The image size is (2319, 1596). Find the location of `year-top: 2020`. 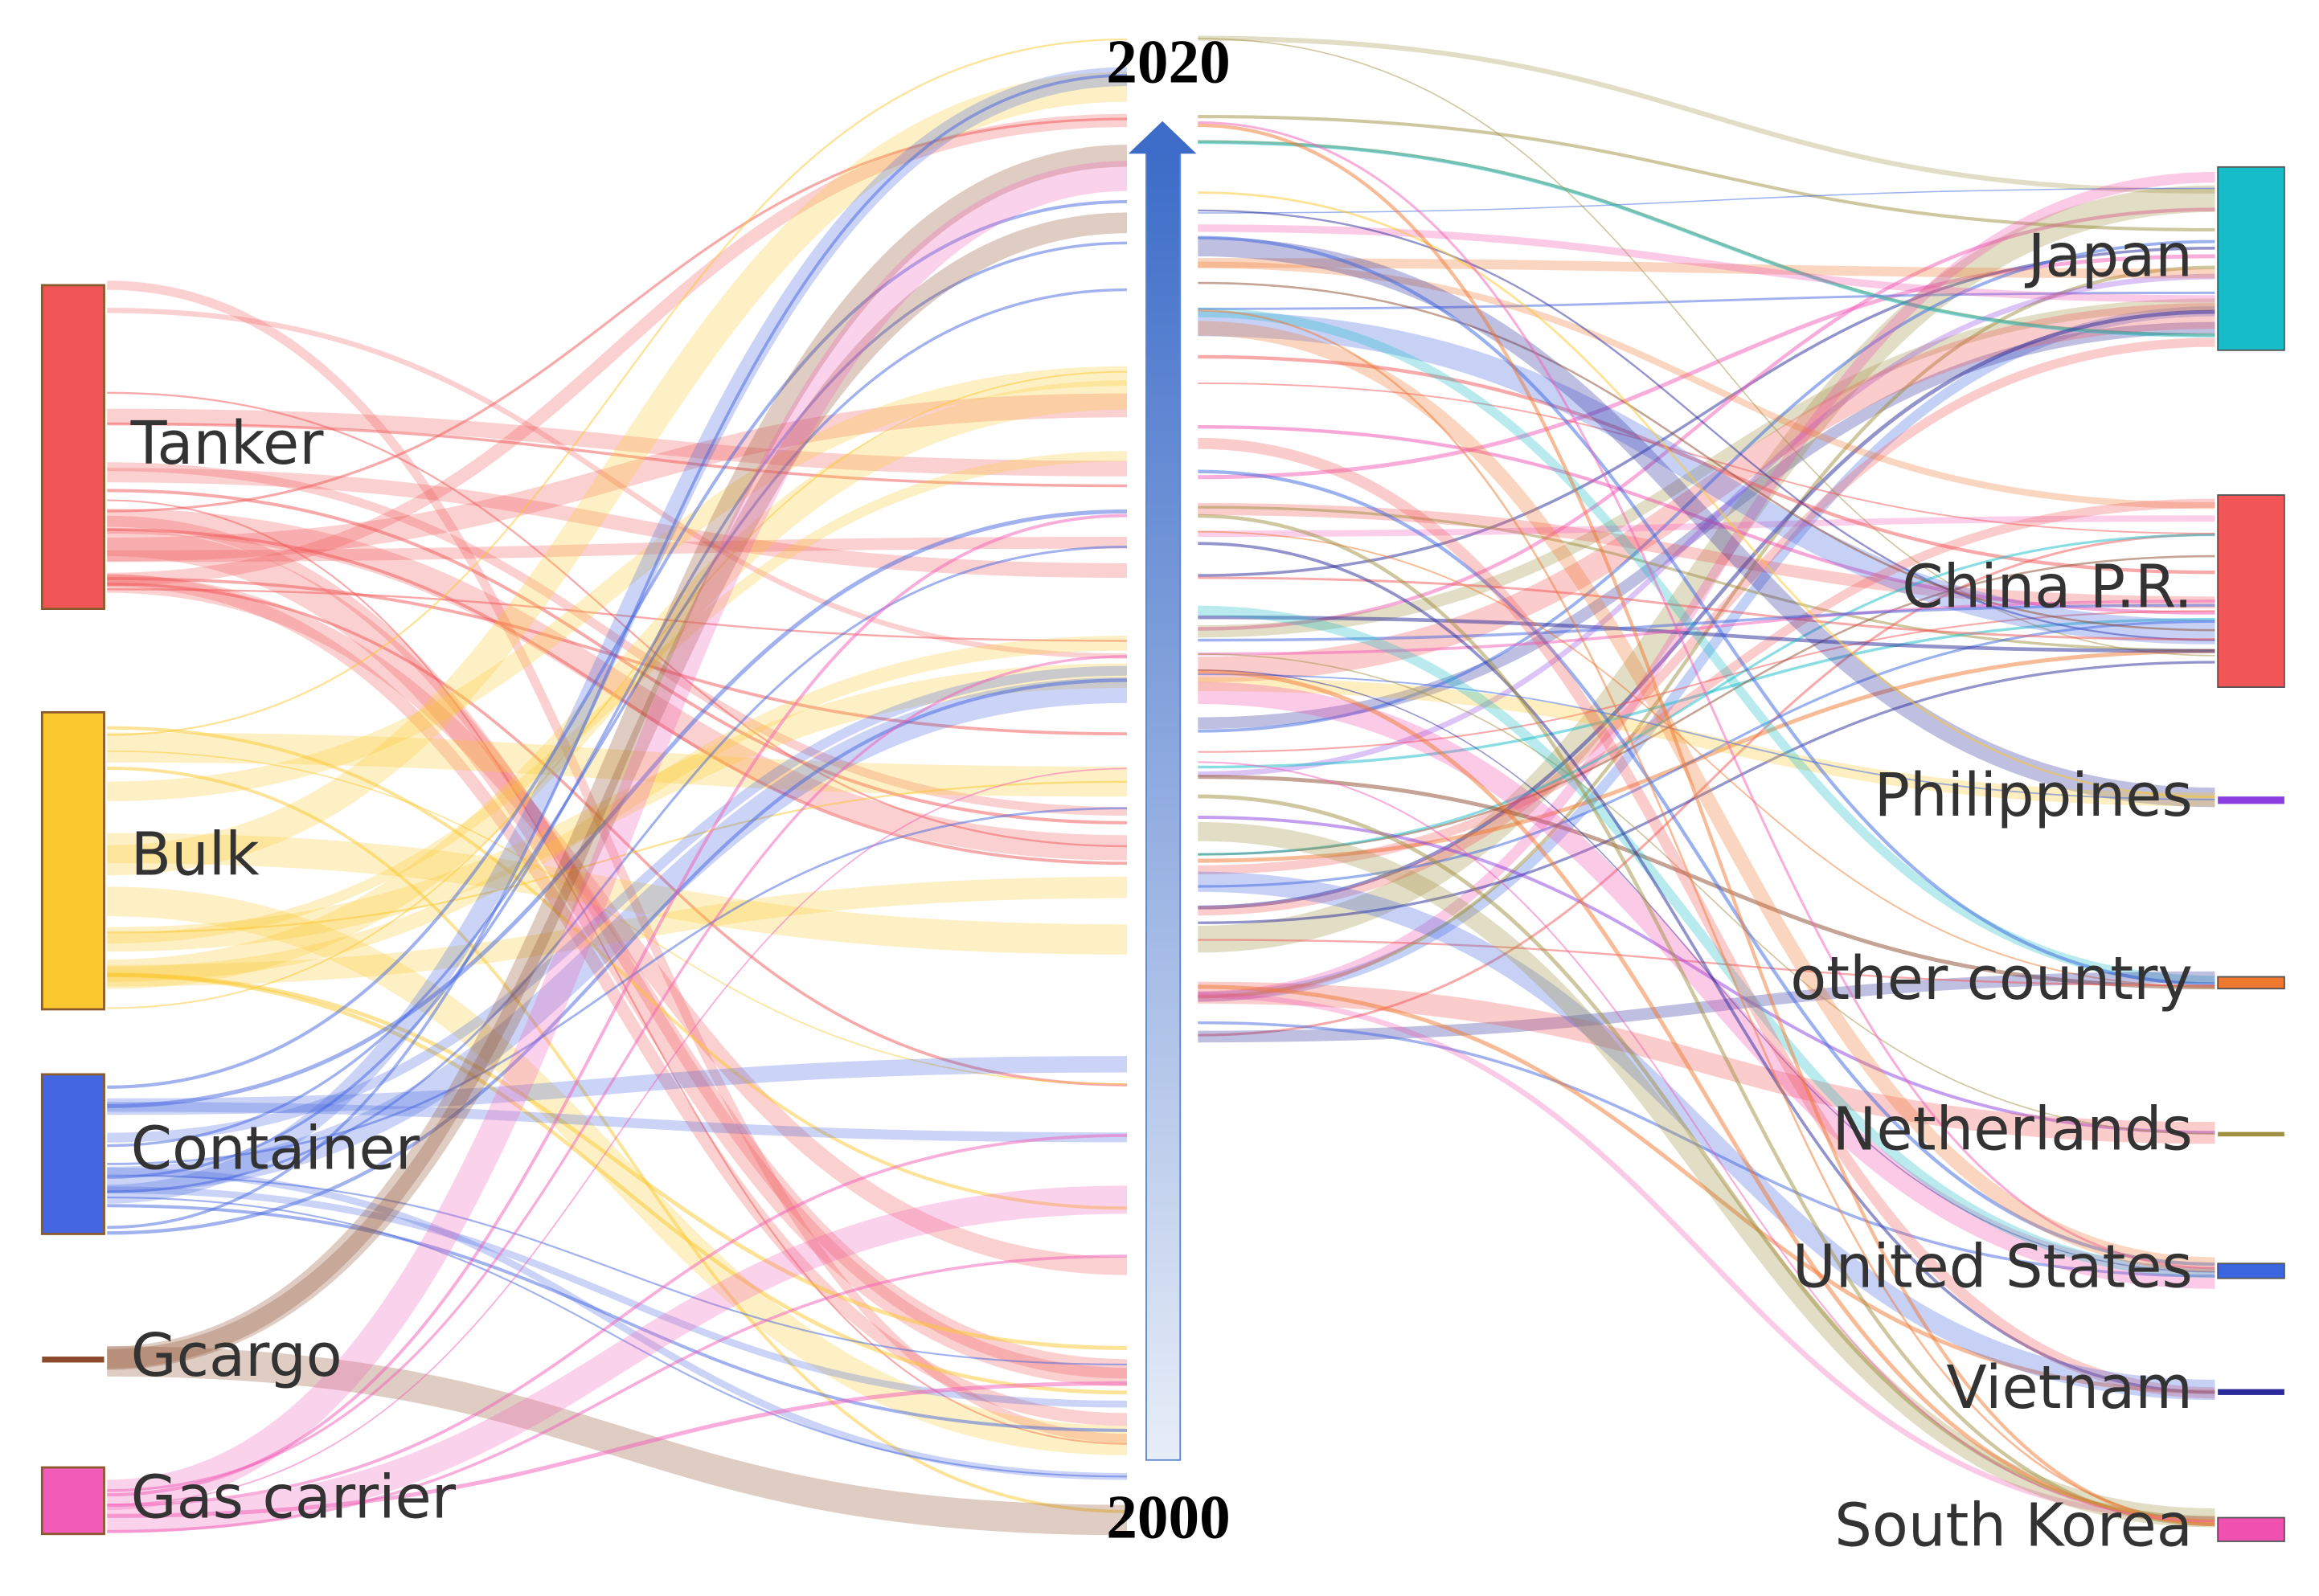

year-top: 2020 is located at coordinates (1168, 61).